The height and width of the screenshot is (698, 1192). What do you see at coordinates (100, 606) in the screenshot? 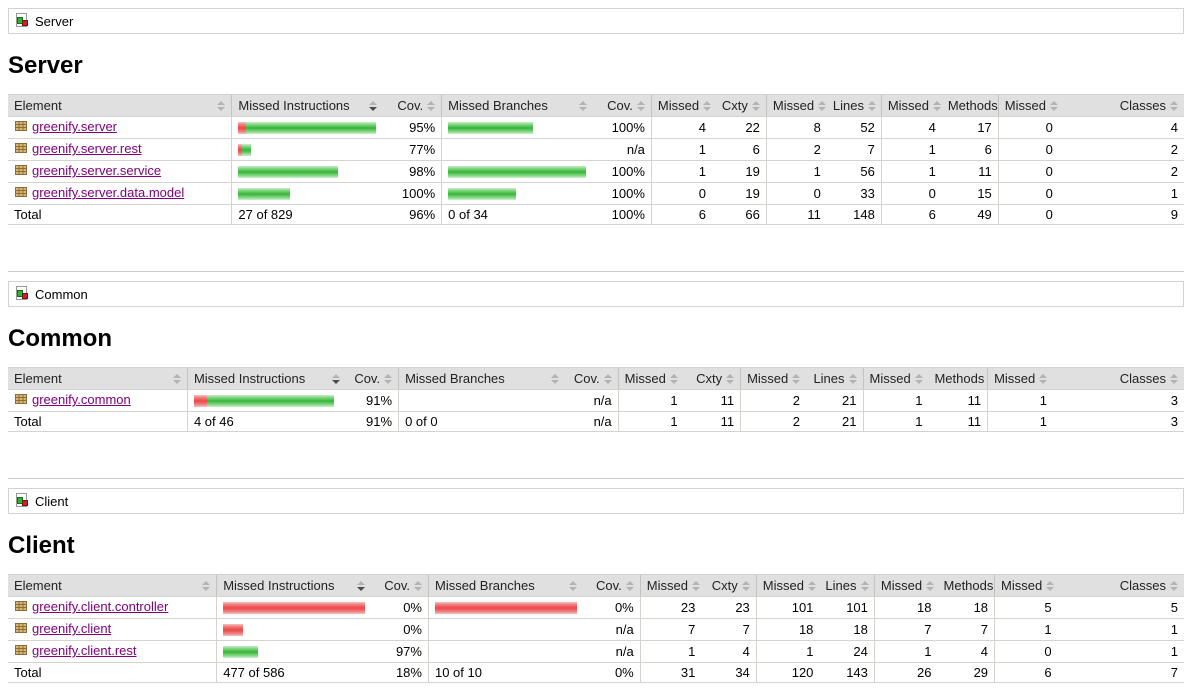
I see `package-link: greenify.client.controller` at bounding box center [100, 606].